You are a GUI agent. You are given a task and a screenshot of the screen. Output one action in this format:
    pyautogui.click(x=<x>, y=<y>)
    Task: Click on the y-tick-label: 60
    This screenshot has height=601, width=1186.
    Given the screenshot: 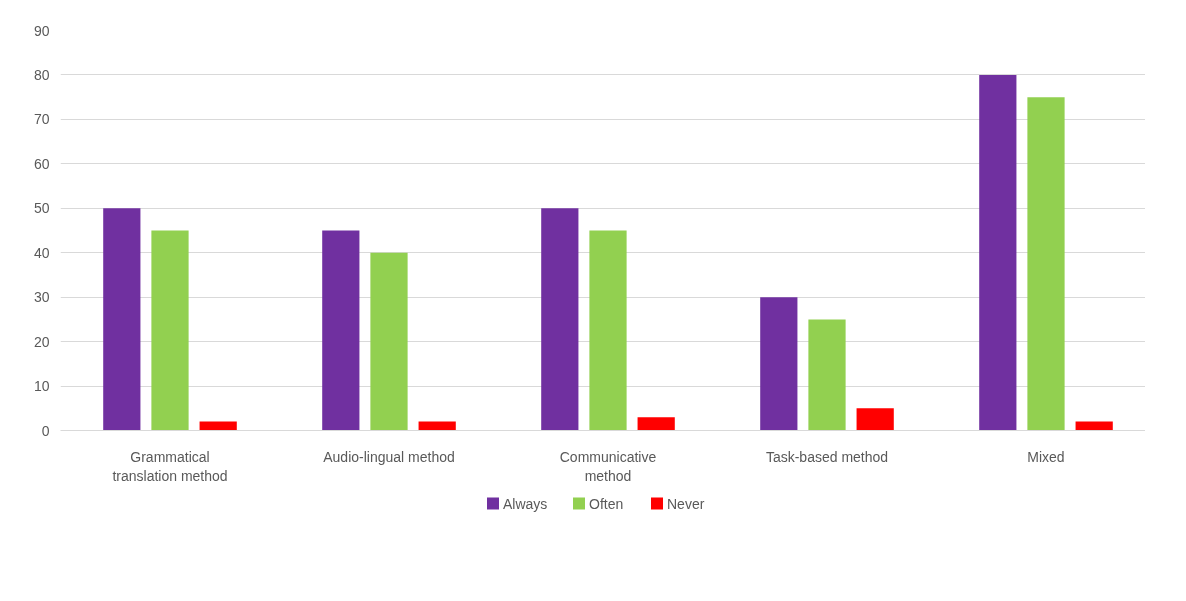 What is the action you would take?
    pyautogui.click(x=41, y=163)
    